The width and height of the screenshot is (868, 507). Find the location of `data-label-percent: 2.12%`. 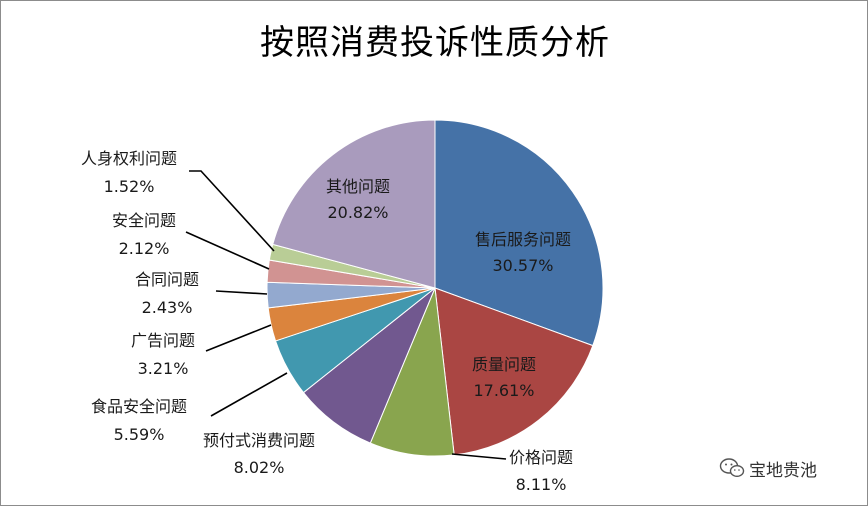

data-label-percent: 2.12% is located at coordinates (144, 248).